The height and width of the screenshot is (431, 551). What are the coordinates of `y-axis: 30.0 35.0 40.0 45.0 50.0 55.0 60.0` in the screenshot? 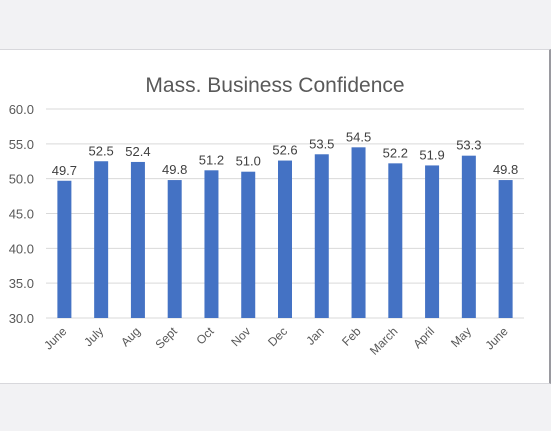 It's located at (21, 214).